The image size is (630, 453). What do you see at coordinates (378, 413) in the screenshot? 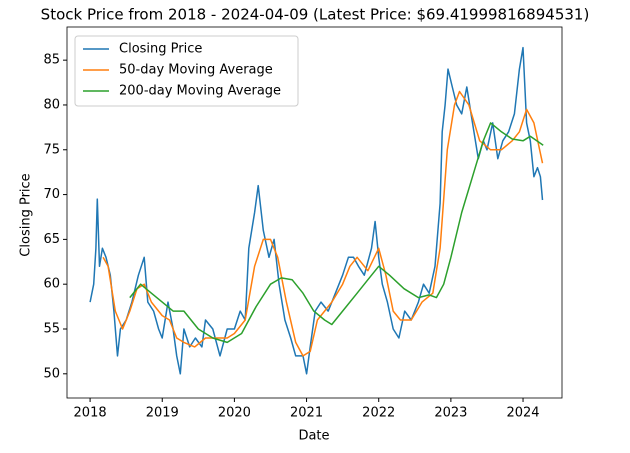
I see `x-tick-label: 2022` at bounding box center [378, 413].